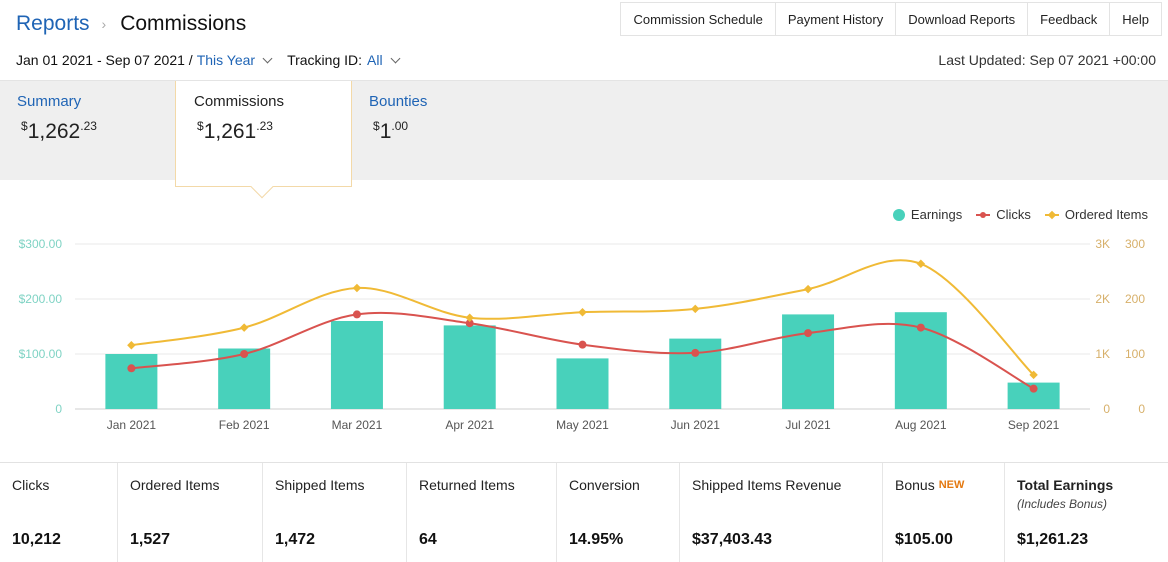  What do you see at coordinates (1047, 60) in the screenshot?
I see `last-updated-text: Last Updated: Sep 07 2021 +00:00` at bounding box center [1047, 60].